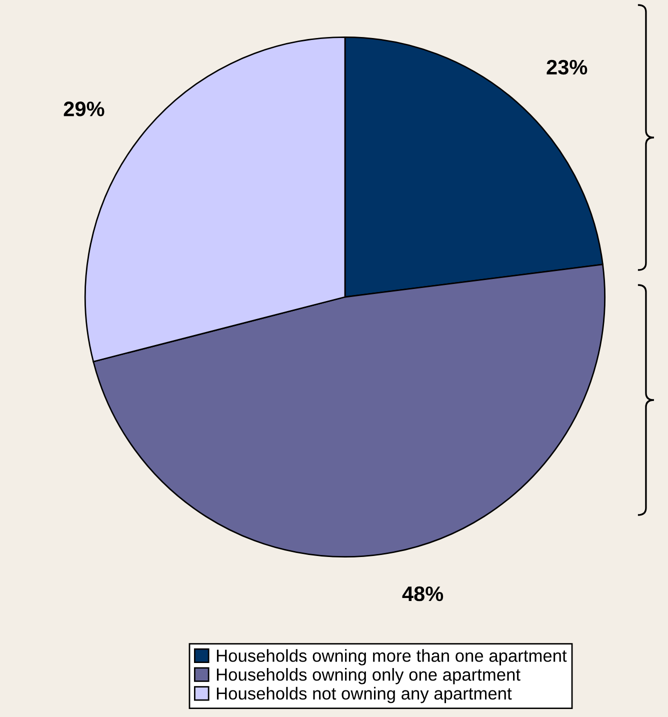 The height and width of the screenshot is (717, 668). I want to click on legend-label: Households not owning any apartment, so click(364, 695).